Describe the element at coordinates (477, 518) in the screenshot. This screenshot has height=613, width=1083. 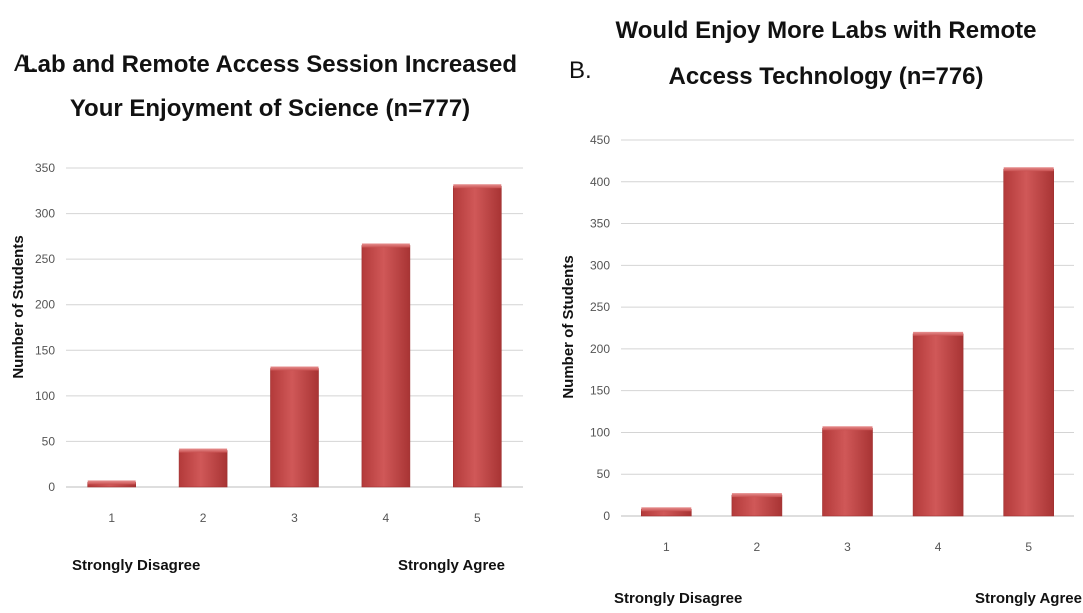
I see `panel-a-x-tick-label: 5` at that location.